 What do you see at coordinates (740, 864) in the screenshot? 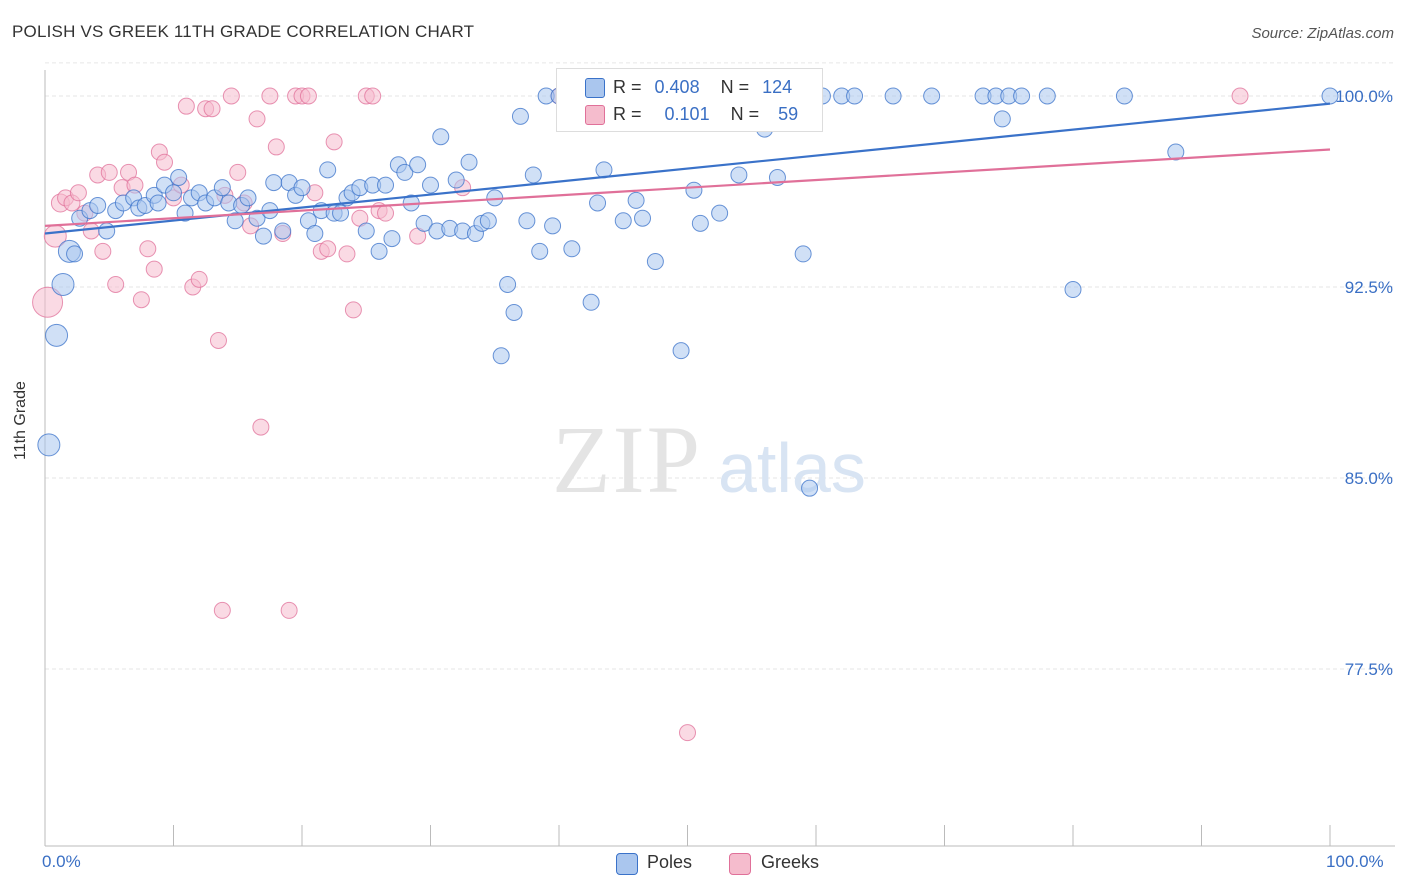
I see `bottom-legend-swatch-greeks` at bounding box center [740, 864].